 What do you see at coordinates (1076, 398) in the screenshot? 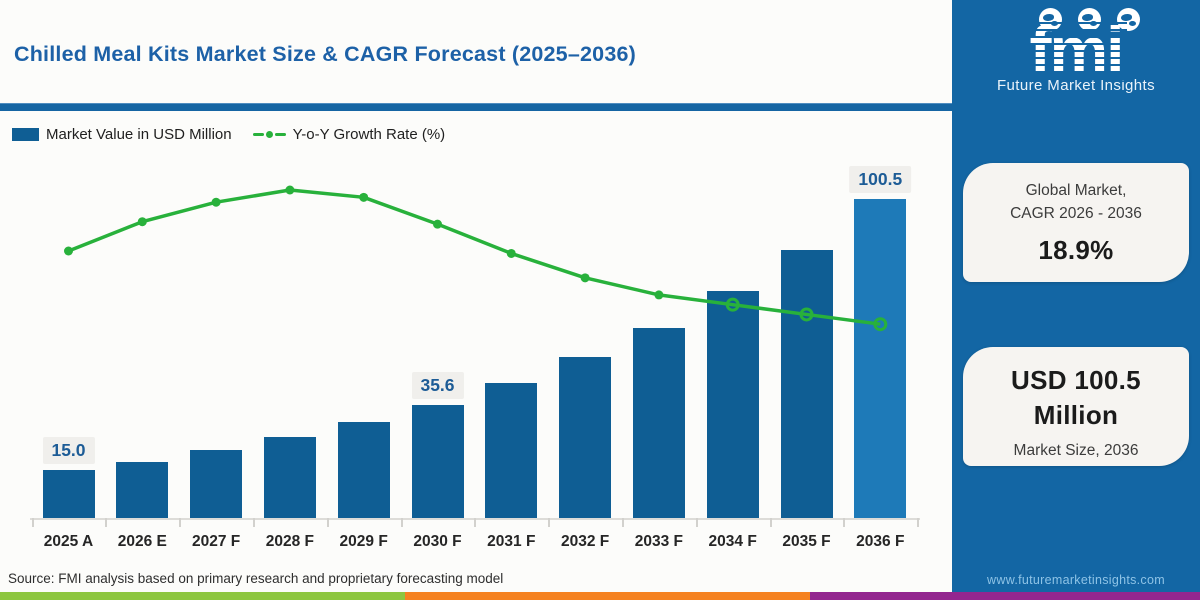
I see `market-size-value: USD 100.5 Million` at bounding box center [1076, 398].